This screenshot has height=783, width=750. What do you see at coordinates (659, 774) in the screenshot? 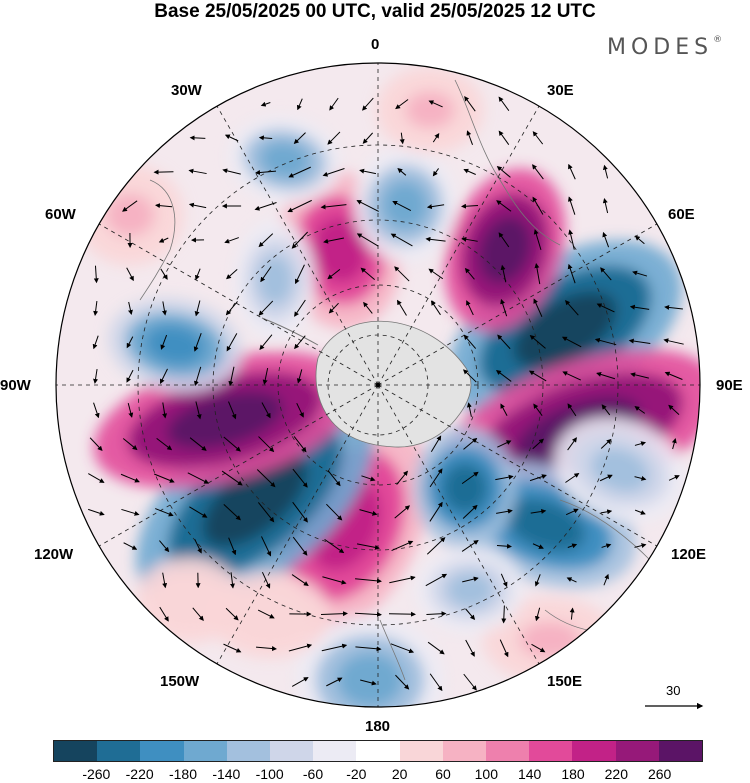
I see `colorbar-tick-label: 260` at bounding box center [659, 774].